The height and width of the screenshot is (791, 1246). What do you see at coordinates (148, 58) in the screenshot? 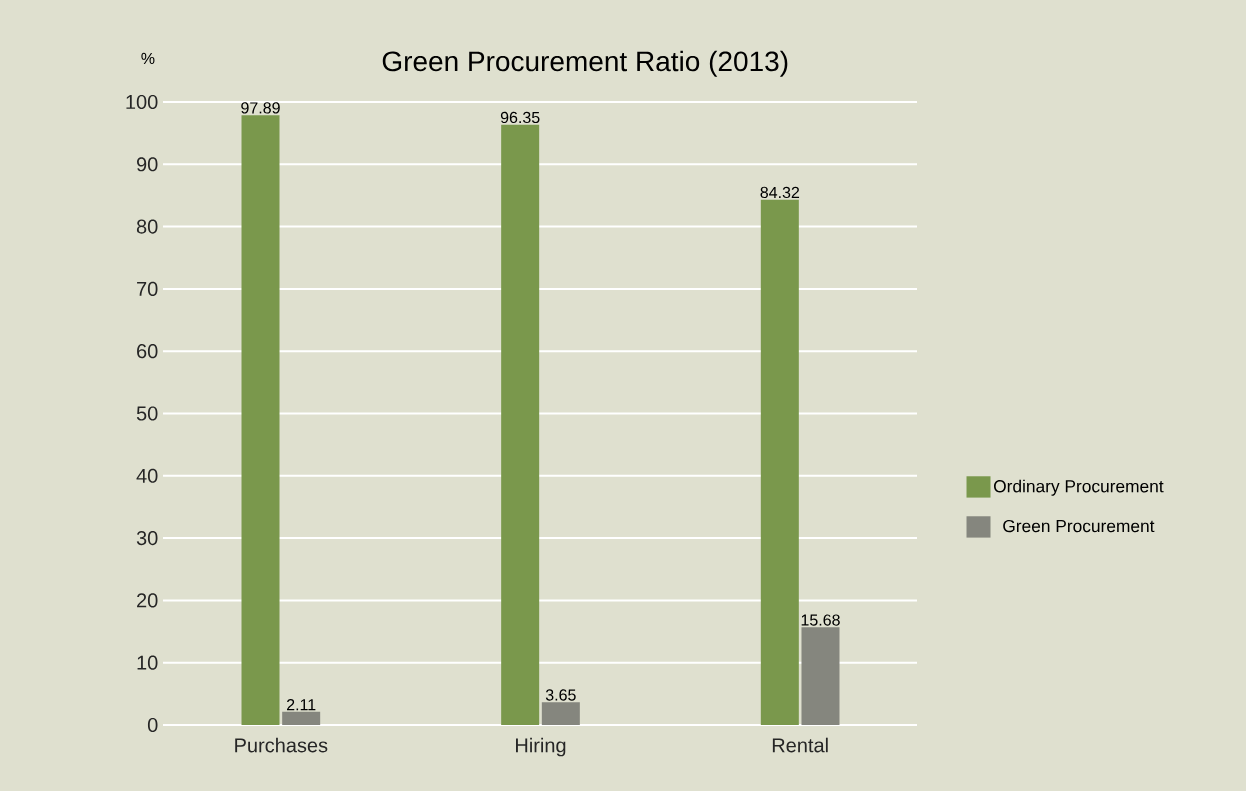
I see `y-axis-title: %` at bounding box center [148, 58].